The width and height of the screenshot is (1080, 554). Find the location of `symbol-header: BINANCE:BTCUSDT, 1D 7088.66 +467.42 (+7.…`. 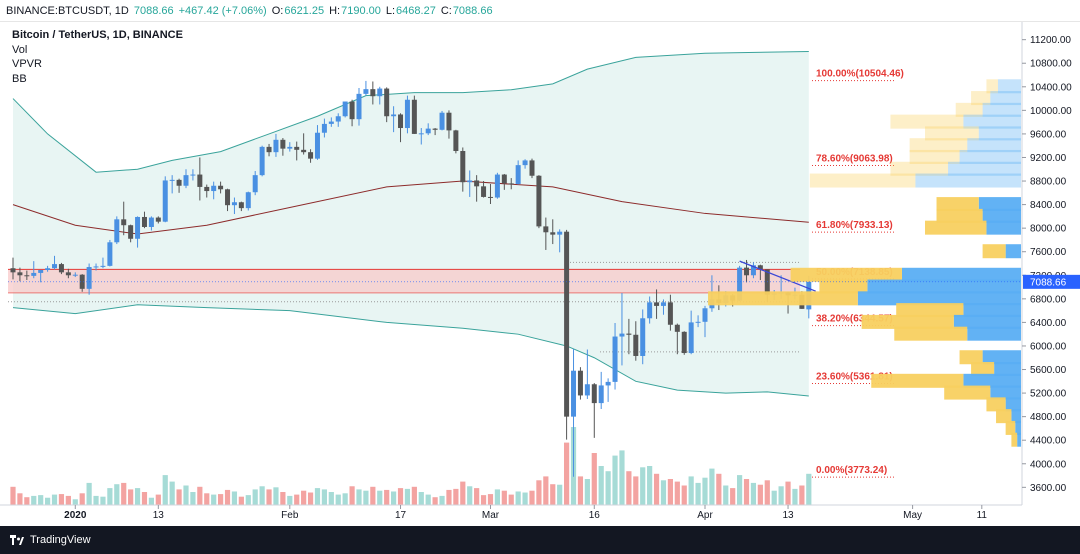

symbol-header: BINANCE:BTCUSDT, 1D 7088.66 +467.42 (+7.… is located at coordinates (540, 11).